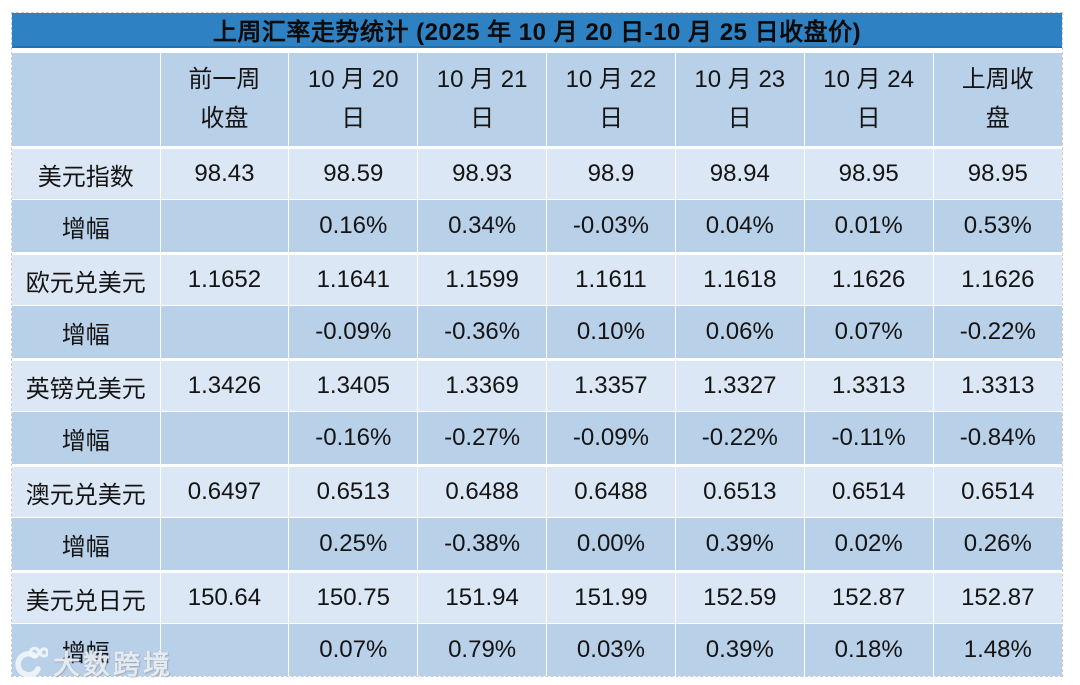  What do you see at coordinates (86, 491) in the screenshot?
I see `row-label: 澳元兑美元` at bounding box center [86, 491].